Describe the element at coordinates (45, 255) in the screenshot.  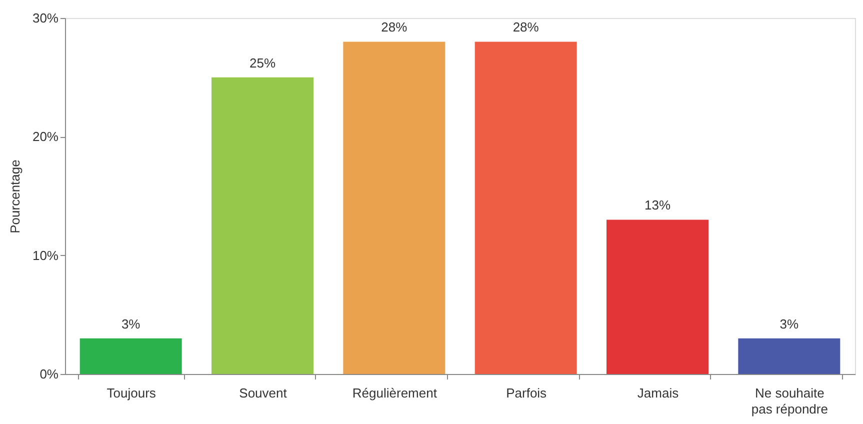
I see `y-tick-label: 10%` at that location.